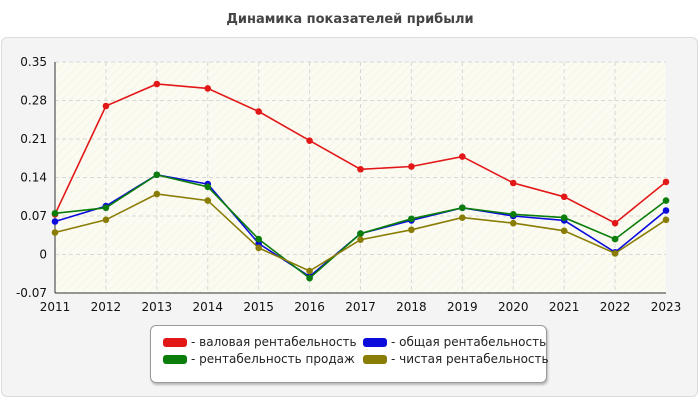  I want to click on x-tick-label: 2019, so click(462, 307).